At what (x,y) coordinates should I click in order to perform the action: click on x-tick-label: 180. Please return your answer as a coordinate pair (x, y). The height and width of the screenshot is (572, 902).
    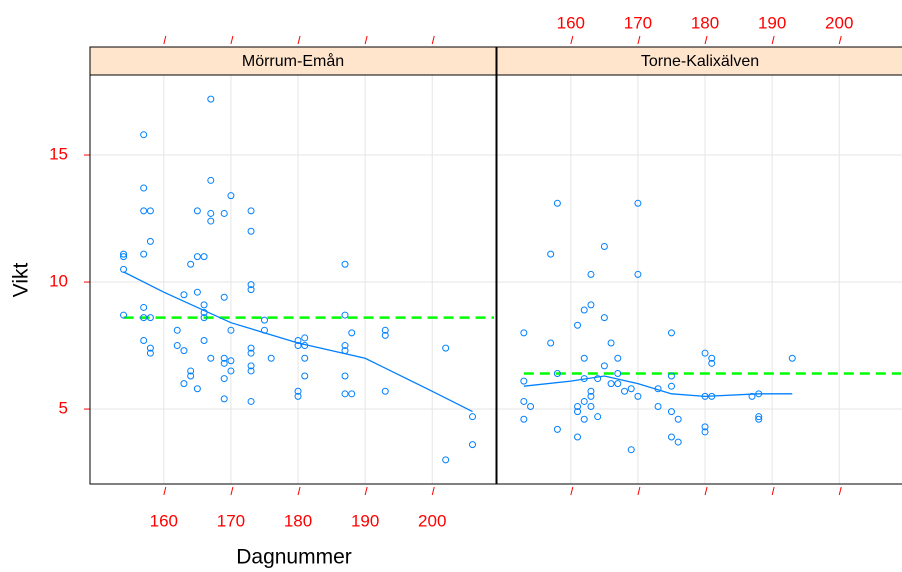
    Looking at the image, I should click on (298, 520).